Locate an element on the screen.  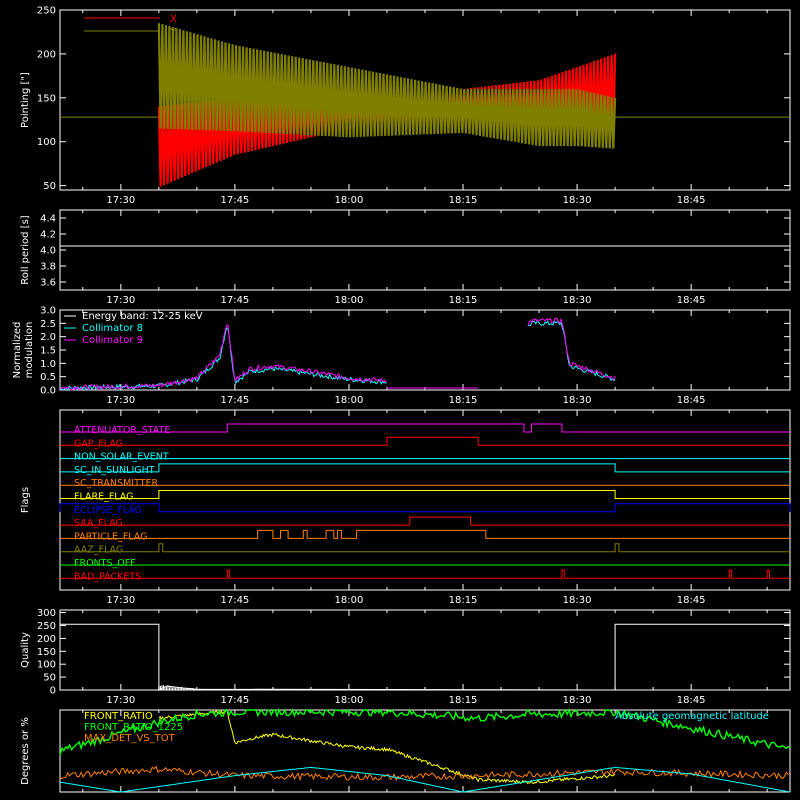
flag-line-eclipse-flag is located at coordinates (425, 508).